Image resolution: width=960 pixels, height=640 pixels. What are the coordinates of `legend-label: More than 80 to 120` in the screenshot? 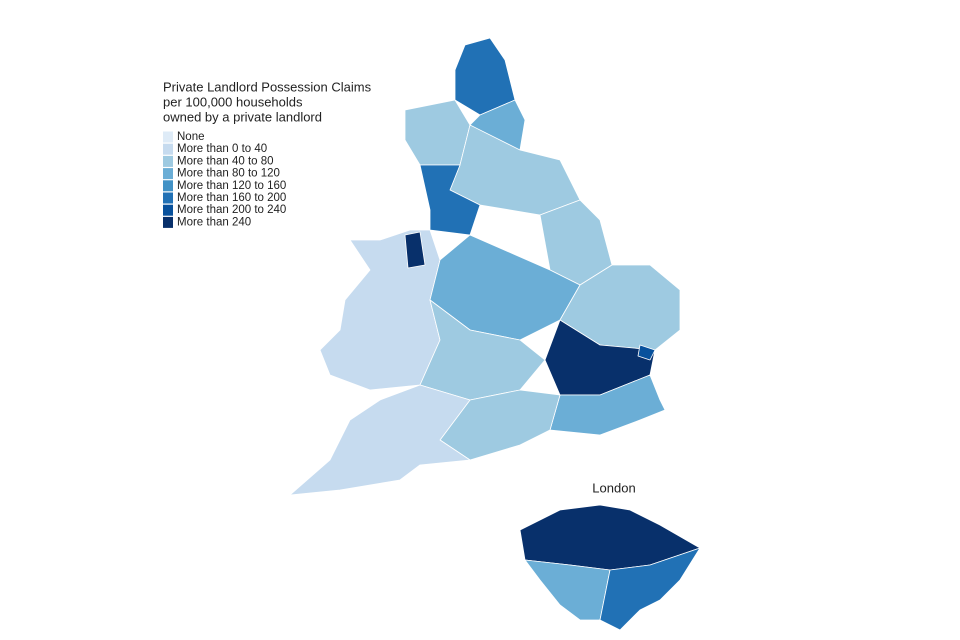 It's located at (228, 174).